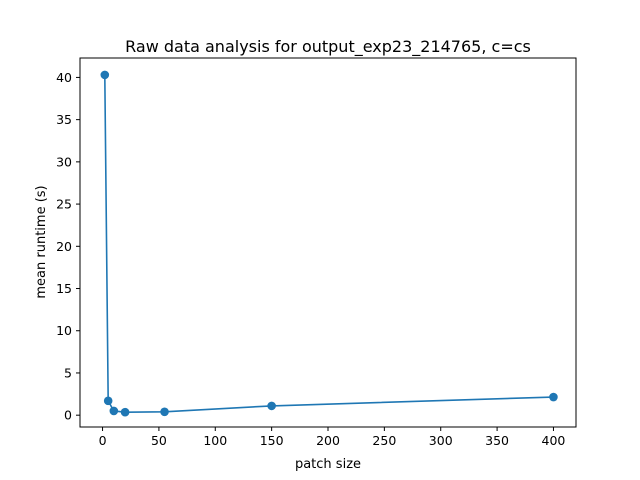 This screenshot has height=480, width=640. Describe the element at coordinates (159, 440) in the screenshot. I see `x-tick-label: 50` at that location.